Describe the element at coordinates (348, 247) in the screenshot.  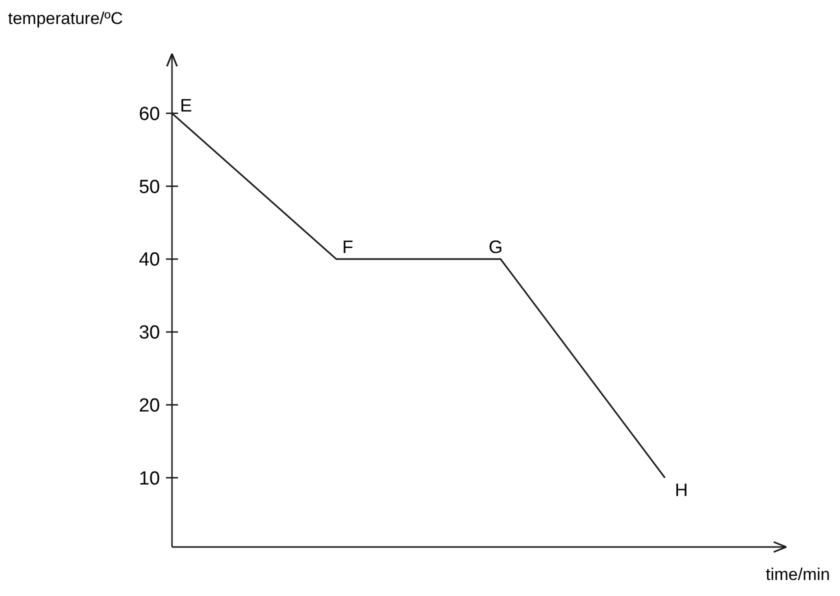
I see `annotation: F` at that location.